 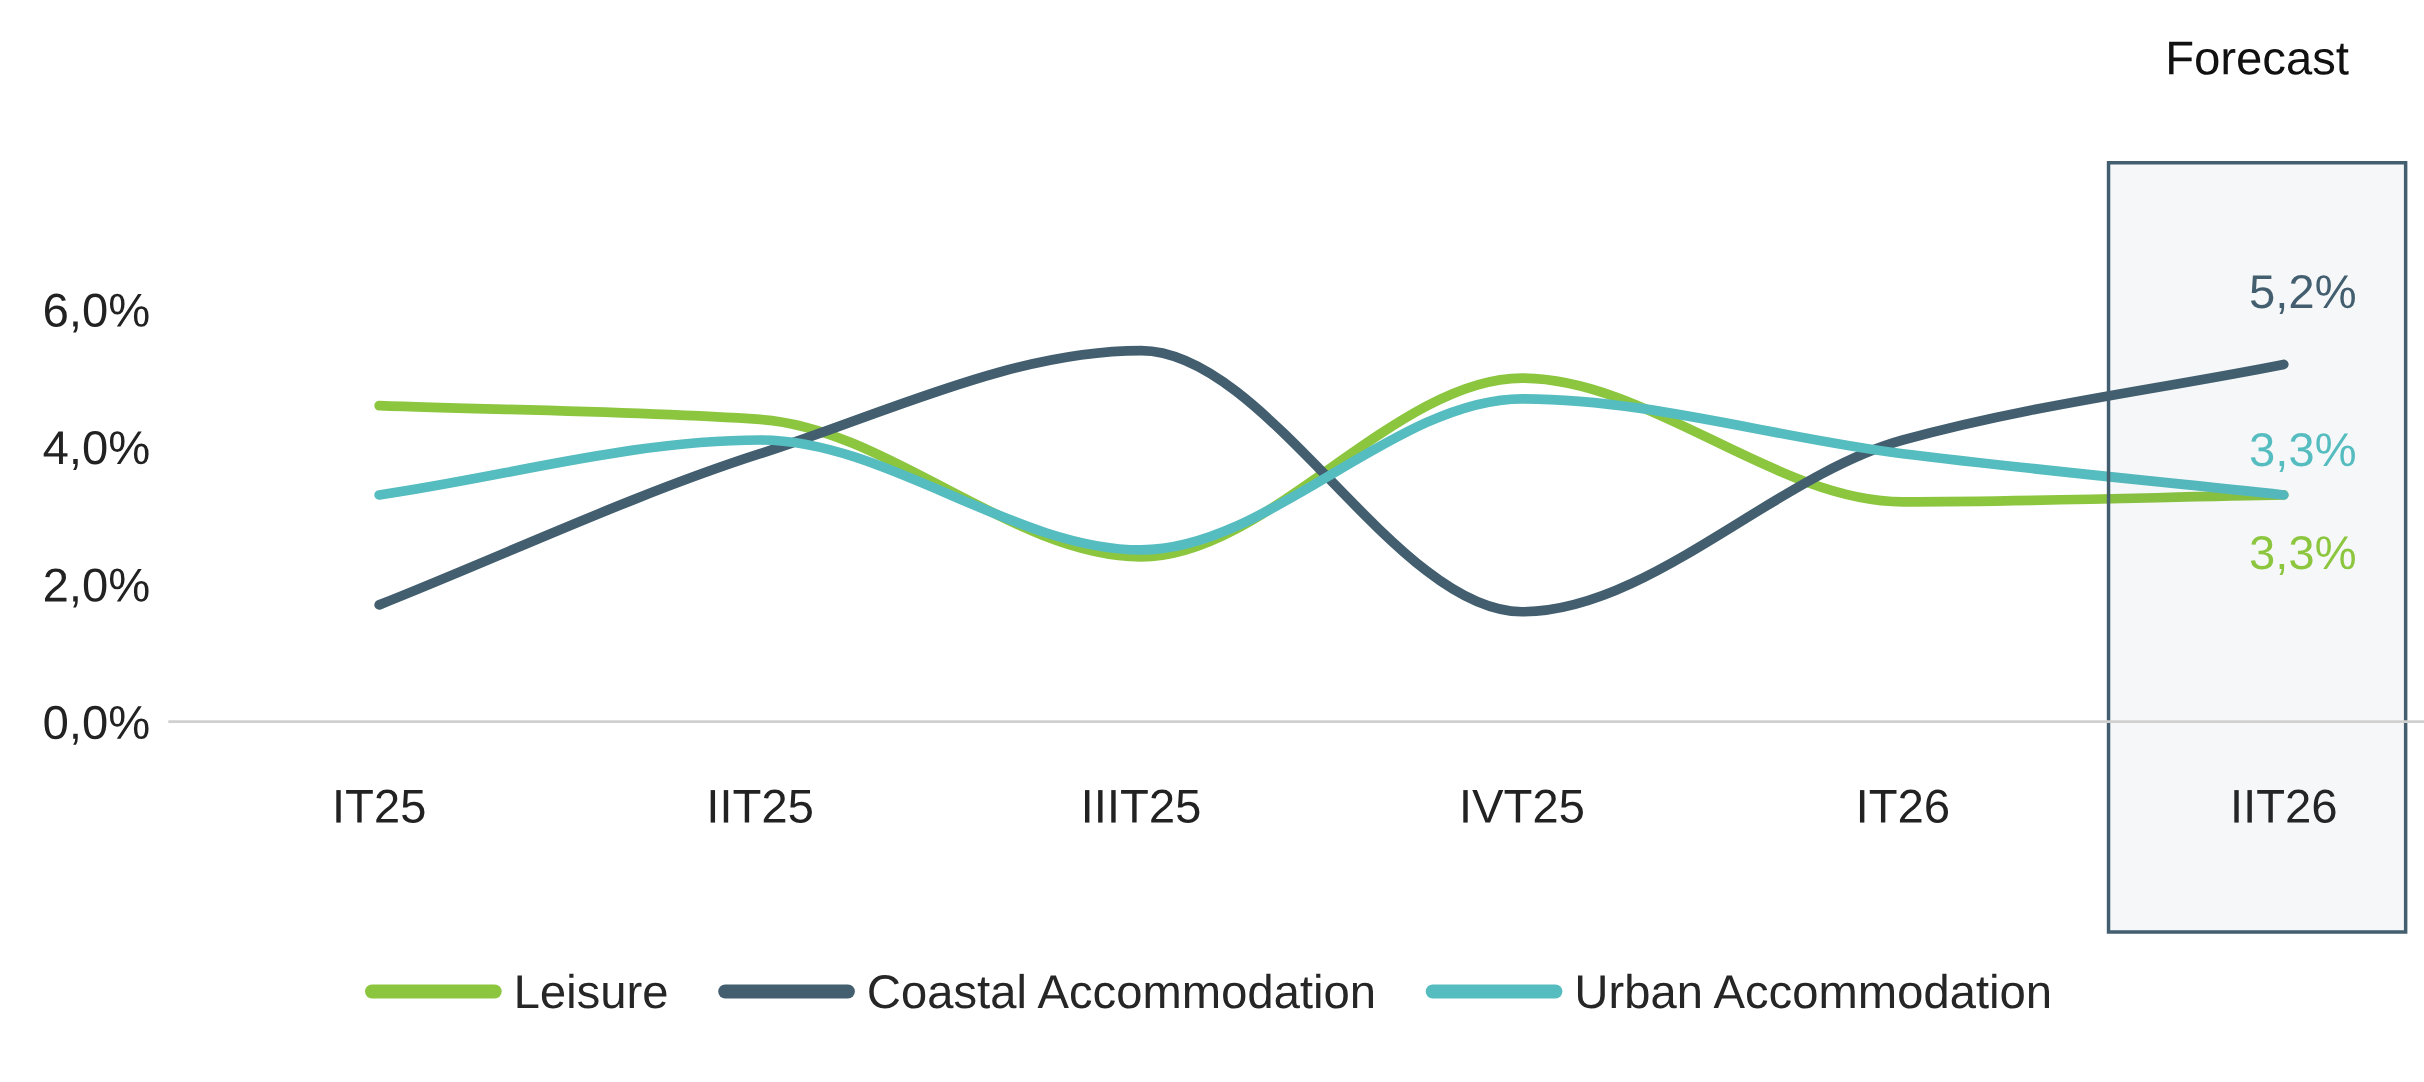 I want to click on x-tick-label: IT26, so click(x=1904, y=806).